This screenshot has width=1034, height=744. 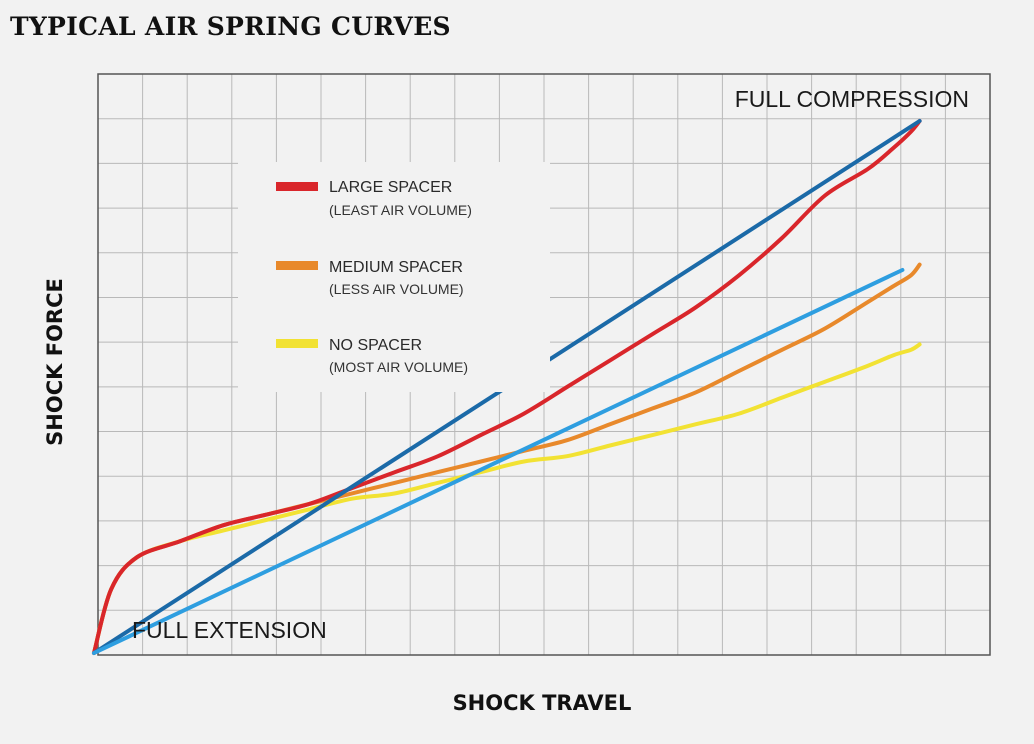 I want to click on legend-label-medium-spacer: MEDIUM SPACER, so click(x=396, y=267).